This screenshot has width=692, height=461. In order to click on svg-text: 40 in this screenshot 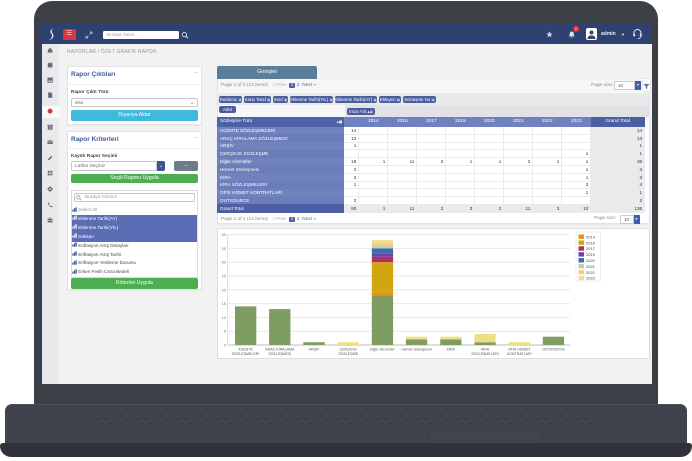, I will do `click(224, 234)`.